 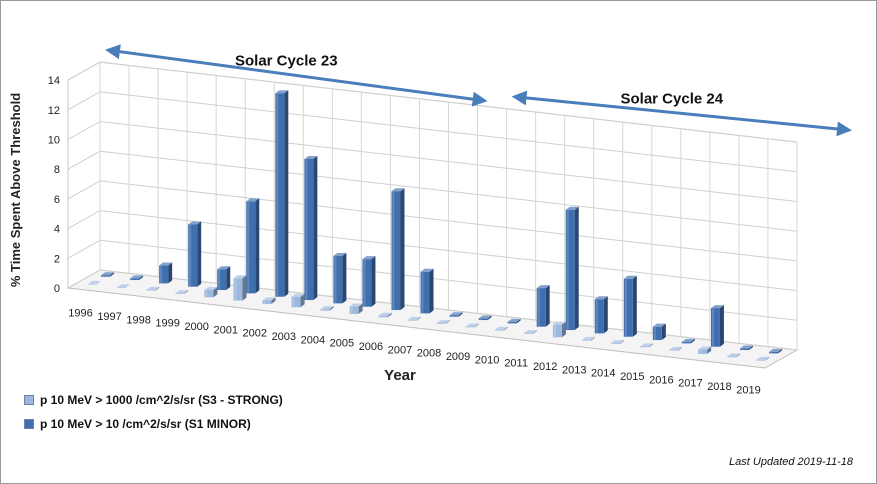 I want to click on x-tick-label: 2019, so click(x=748, y=390).